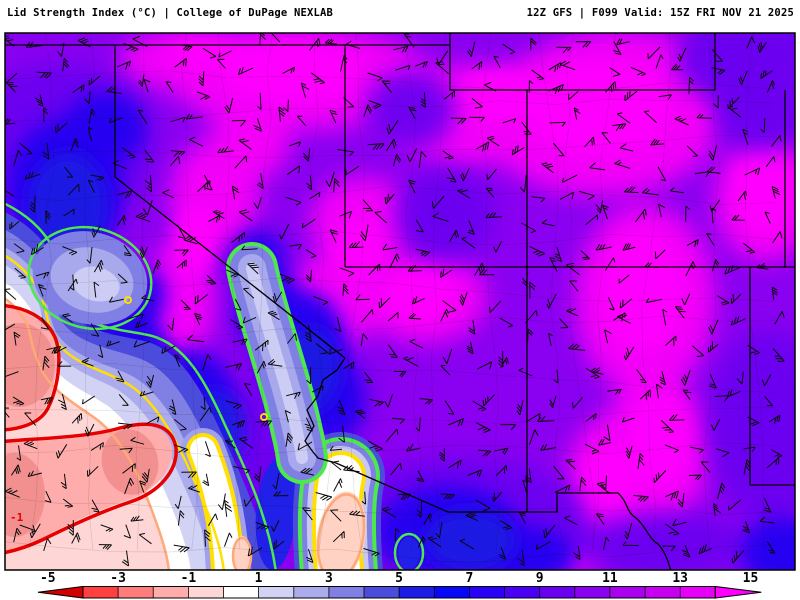 The width and height of the screenshot is (800, 600). What do you see at coordinates (540, 578) in the screenshot?
I see `colorbar-tick-label: 9` at bounding box center [540, 578].